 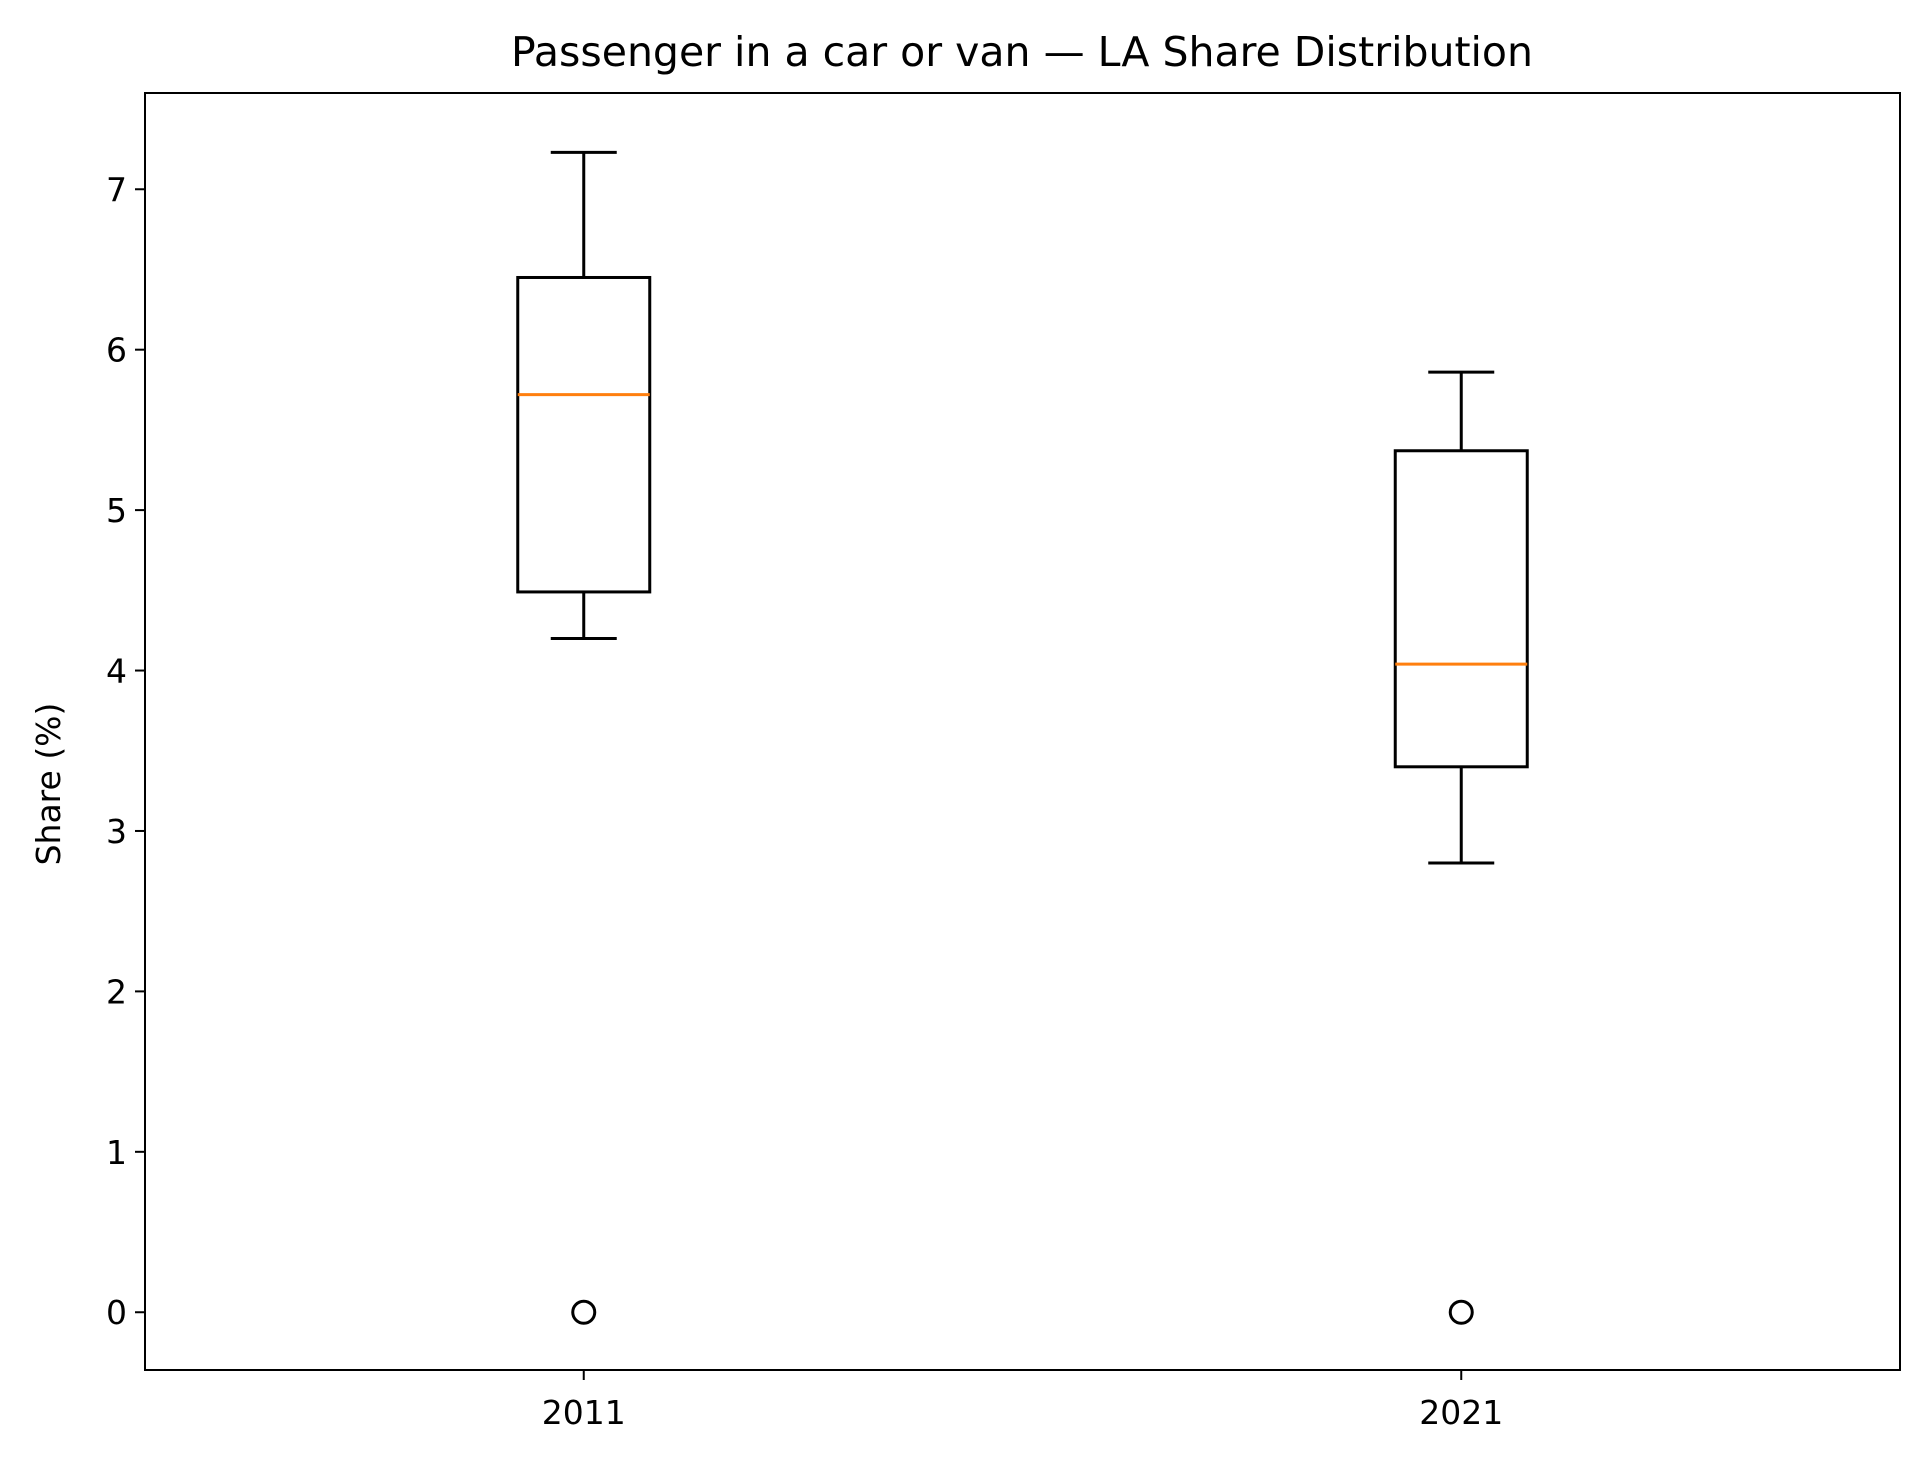 I want to click on y-tick-label: 5, so click(x=116, y=510).